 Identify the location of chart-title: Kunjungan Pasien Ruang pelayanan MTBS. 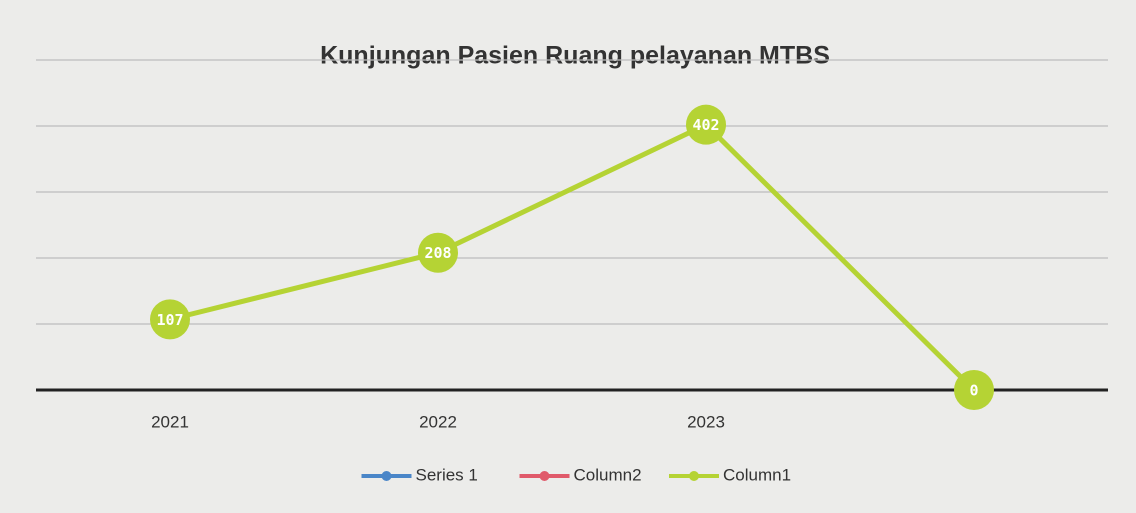
(575, 56).